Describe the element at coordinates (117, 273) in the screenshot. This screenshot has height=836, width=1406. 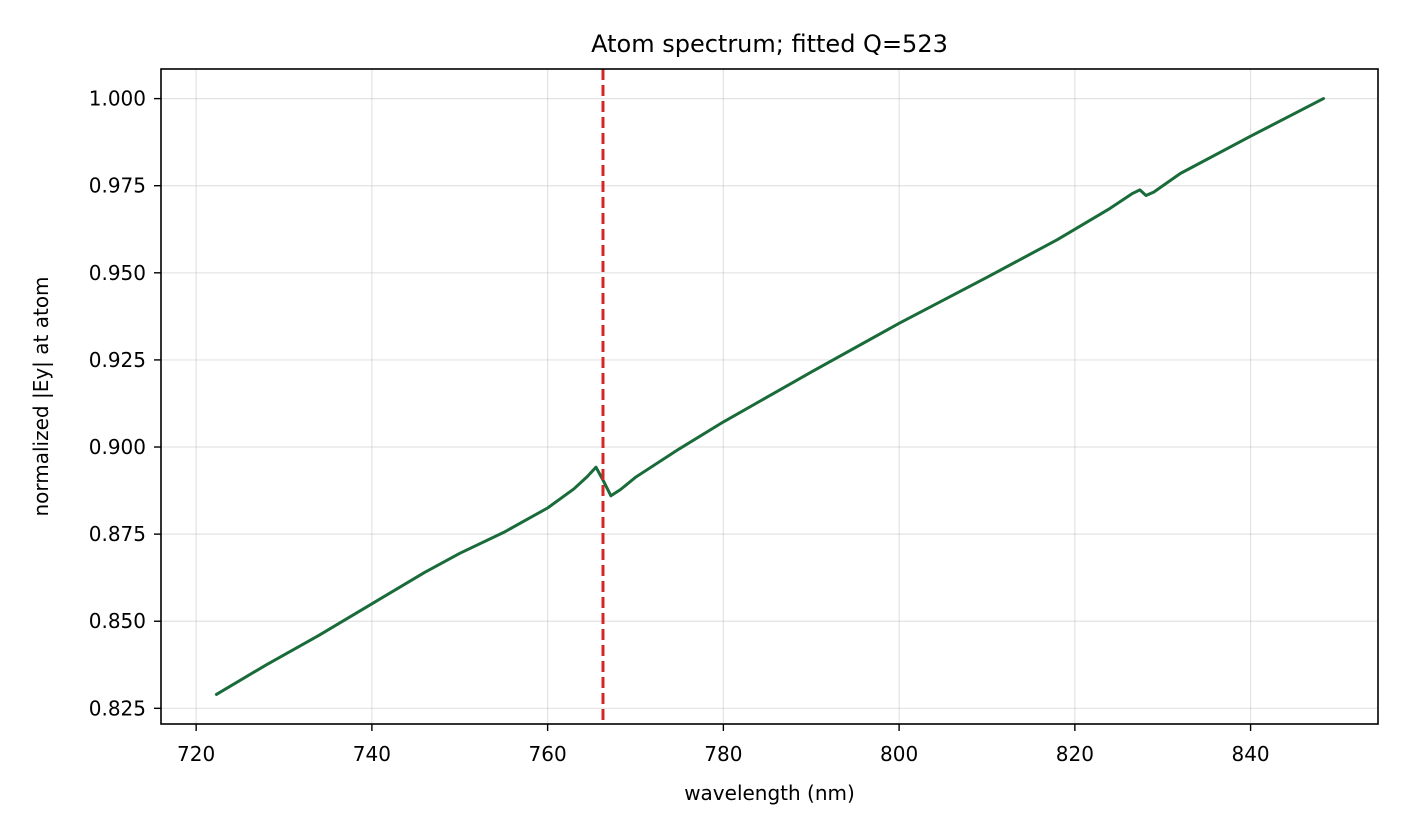
I see `y-tick-label: 0.950` at that location.